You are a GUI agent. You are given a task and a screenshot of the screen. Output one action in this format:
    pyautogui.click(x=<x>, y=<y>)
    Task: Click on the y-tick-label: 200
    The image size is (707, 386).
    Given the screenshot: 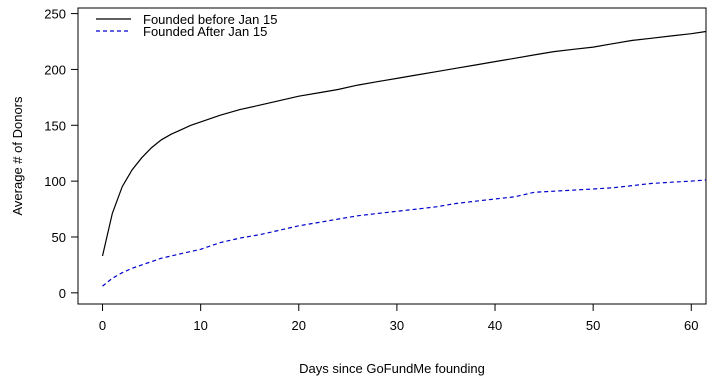 What is the action you would take?
    pyautogui.click(x=55, y=69)
    